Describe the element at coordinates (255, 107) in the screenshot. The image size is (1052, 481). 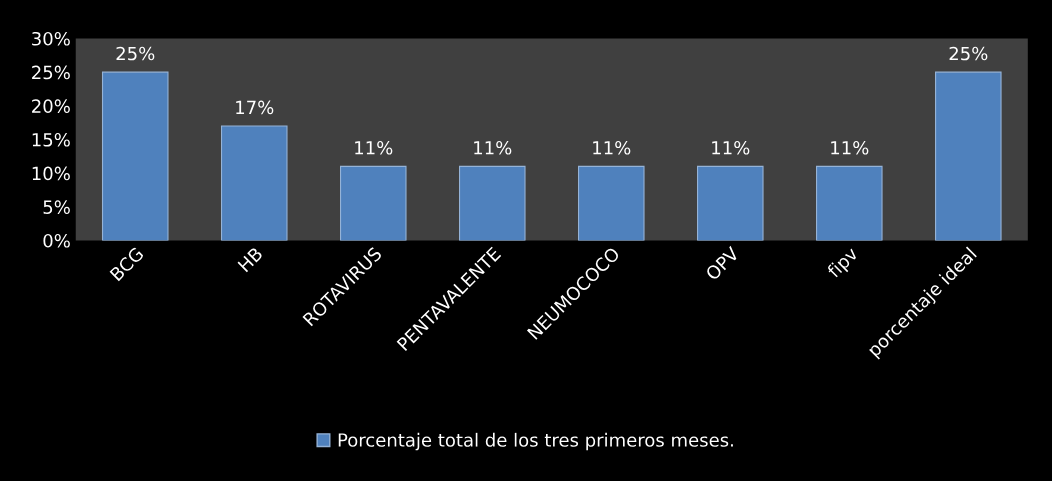
I see `text: 17%` at that location.